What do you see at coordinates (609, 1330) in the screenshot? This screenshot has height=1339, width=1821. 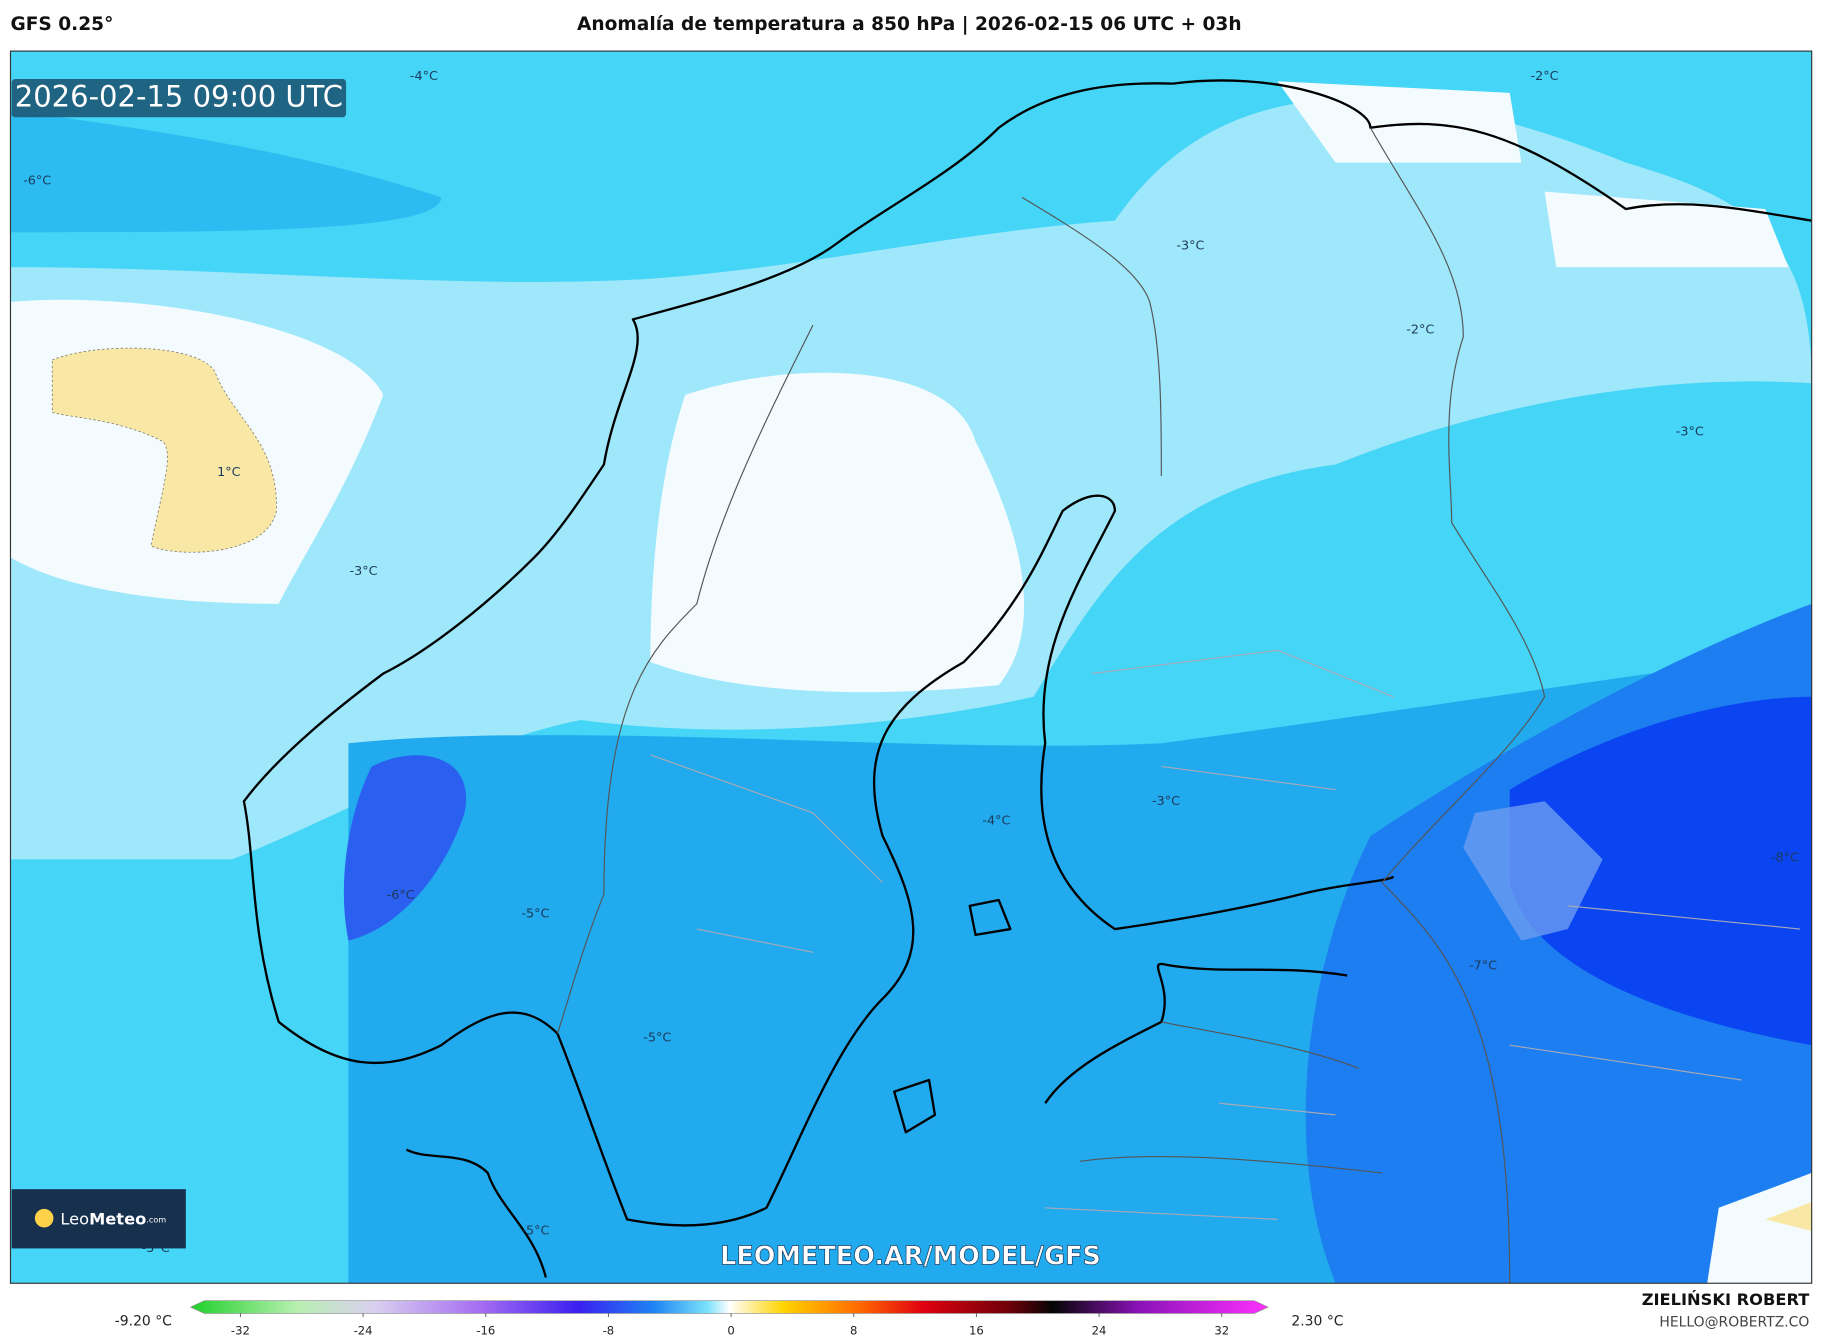 I see `colorbar-tick-label: -8` at bounding box center [609, 1330].